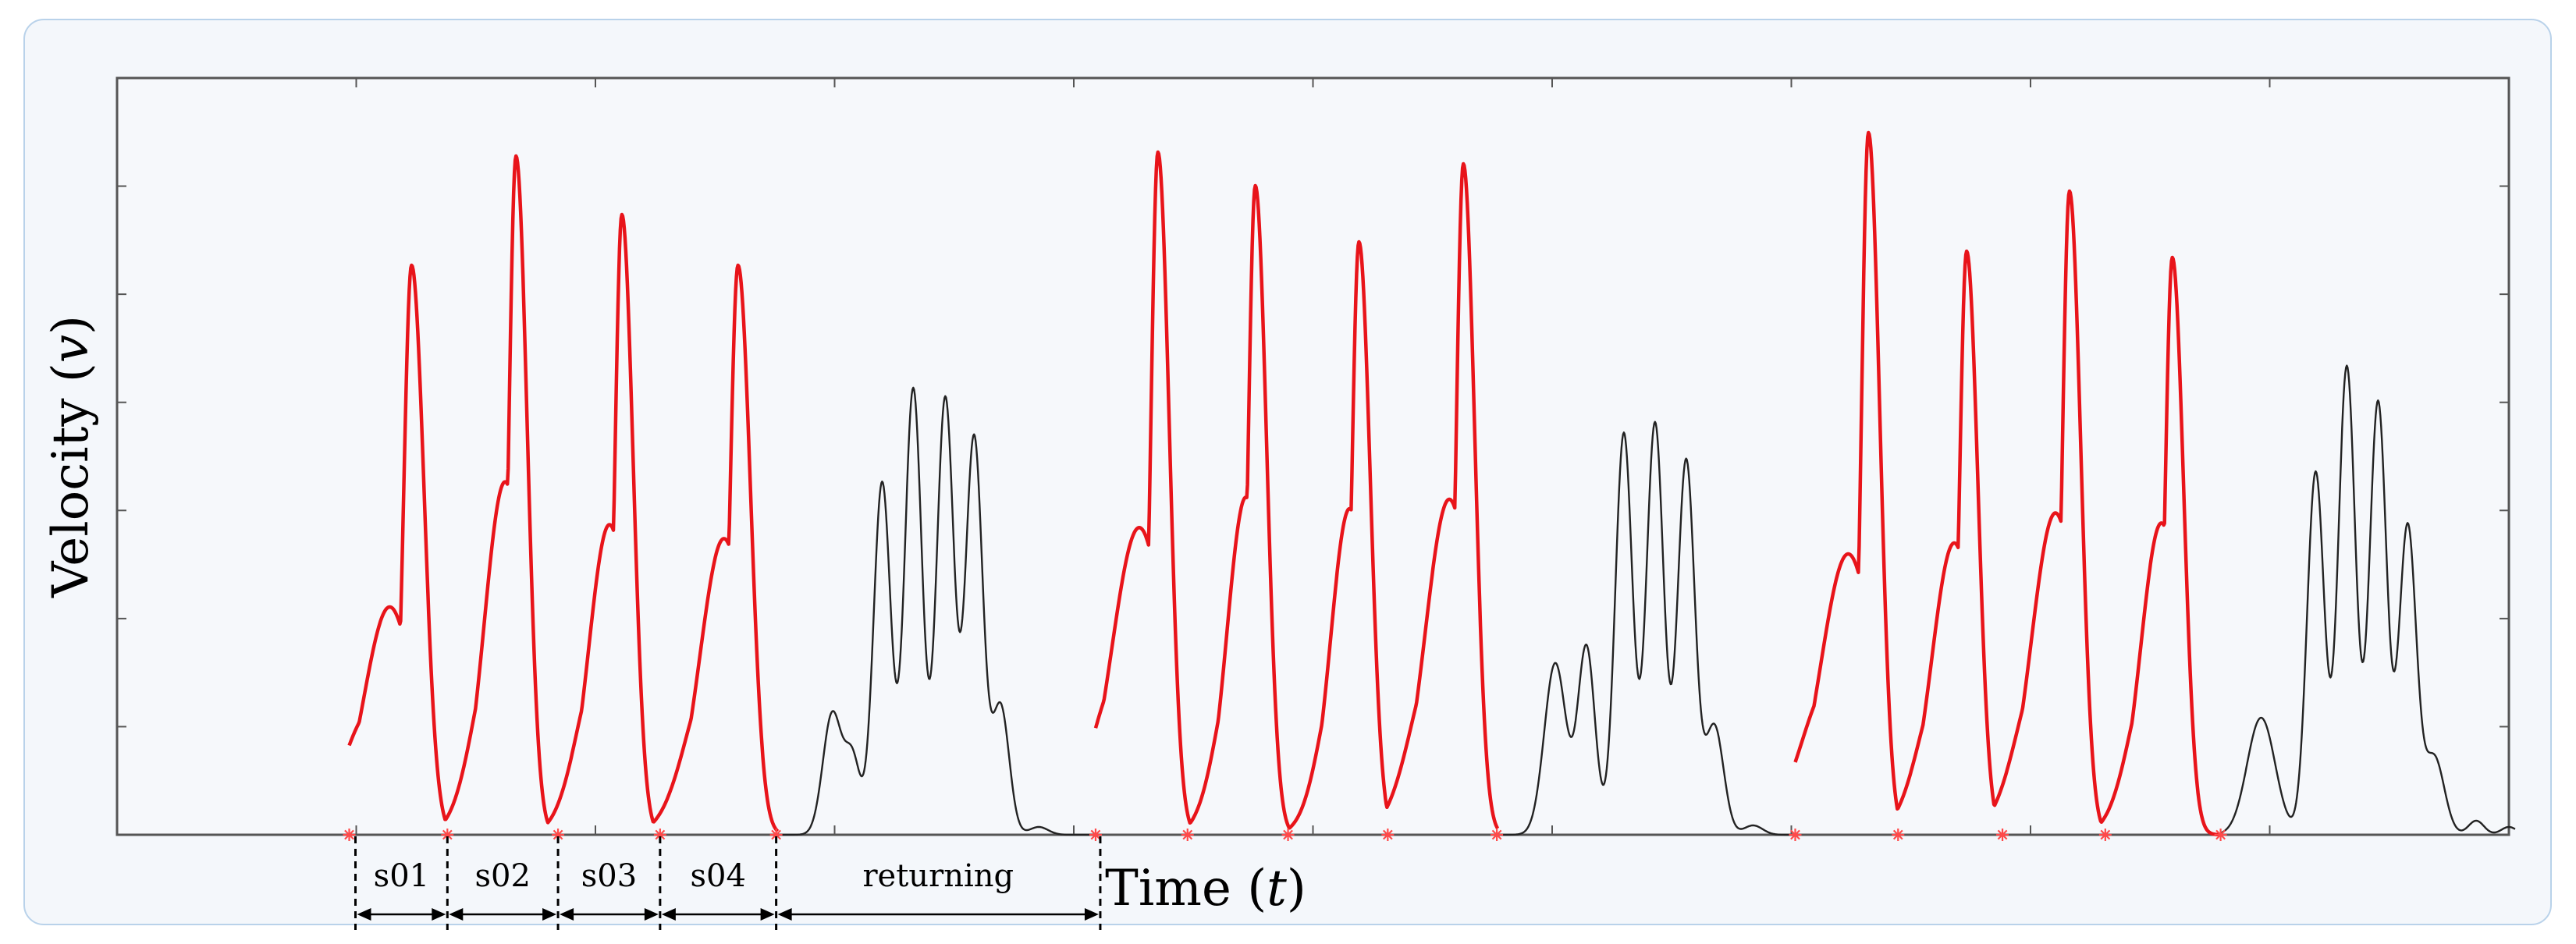 The image size is (2576, 944). Describe the element at coordinates (1277, 888) in the screenshot. I see `x-axis-title-var: t` at that location.